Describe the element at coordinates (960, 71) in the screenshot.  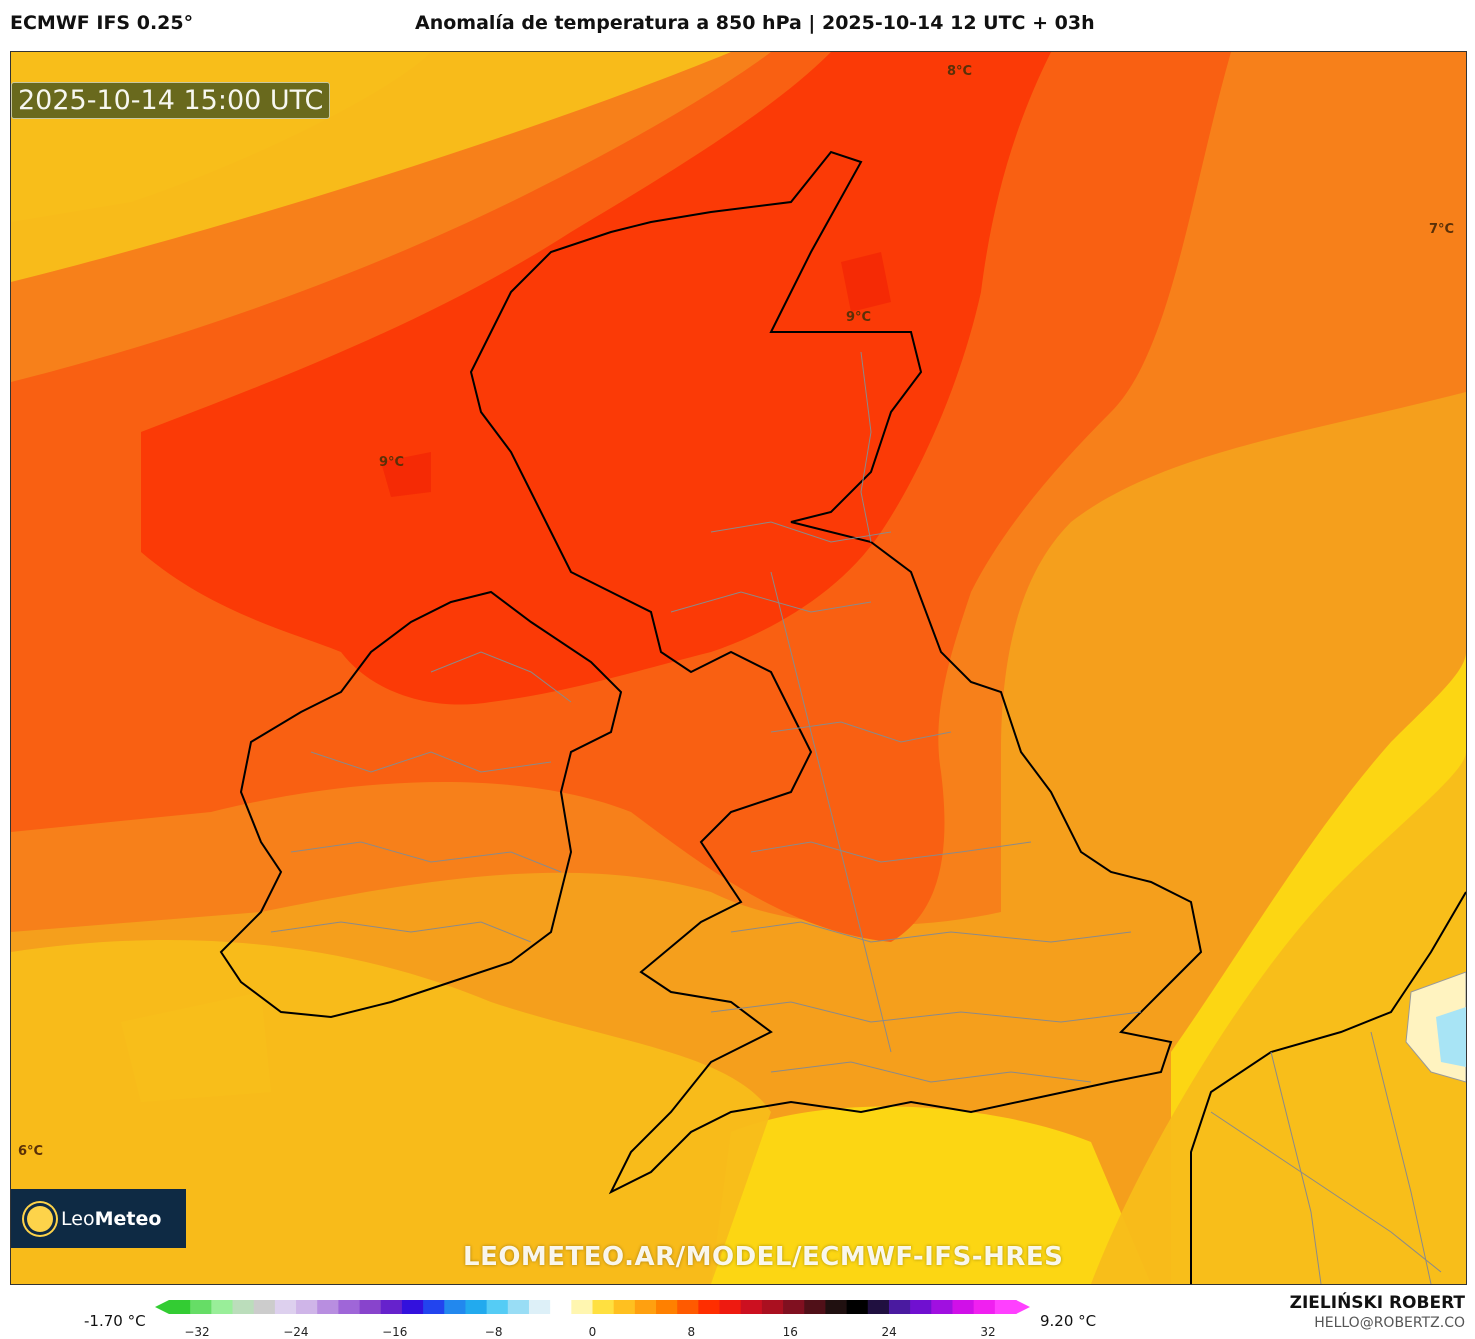
I see `isotherm-label: 8°C` at that location.